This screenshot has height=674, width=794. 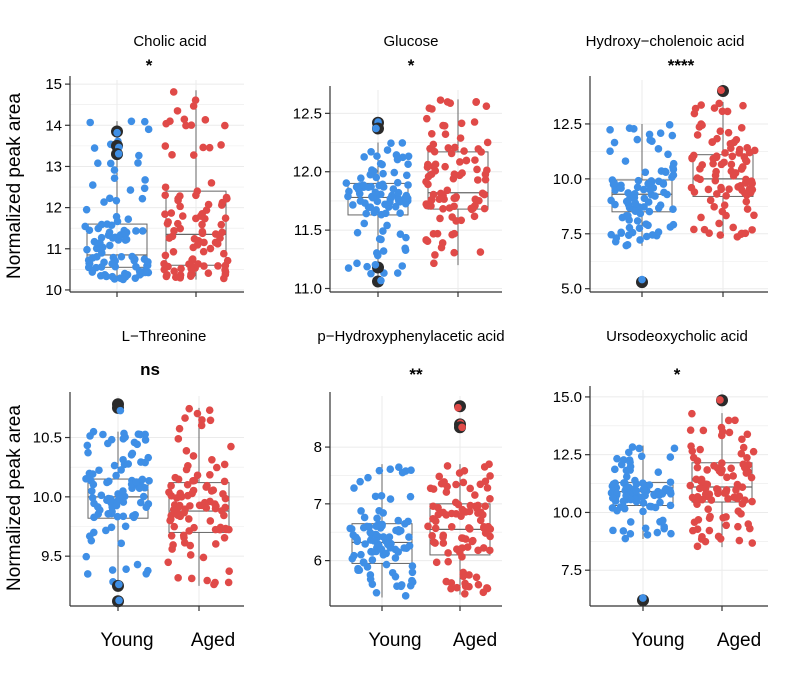 I want to click on y-tick-label: 13, so click(x=53, y=166).